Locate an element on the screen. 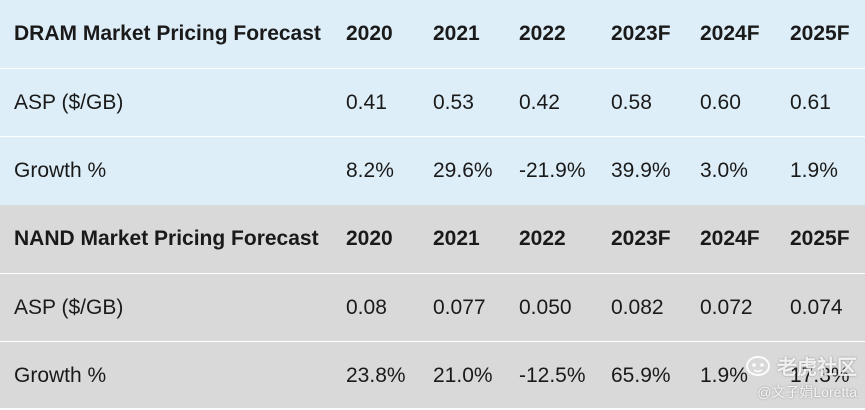 The height and width of the screenshot is (410, 865). dram-growth-2024f: 3.0% is located at coordinates (724, 170).